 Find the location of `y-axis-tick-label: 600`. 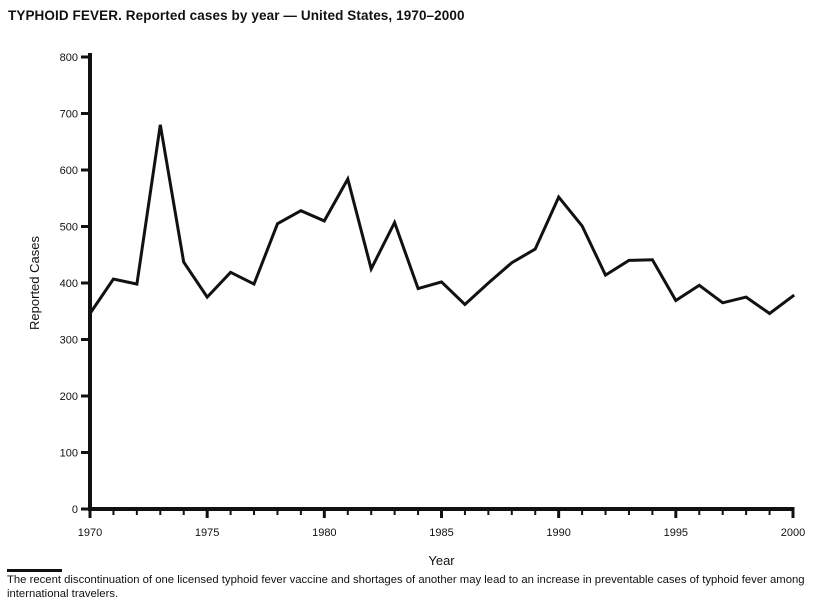

y-axis-tick-label: 600 is located at coordinates (69, 171).